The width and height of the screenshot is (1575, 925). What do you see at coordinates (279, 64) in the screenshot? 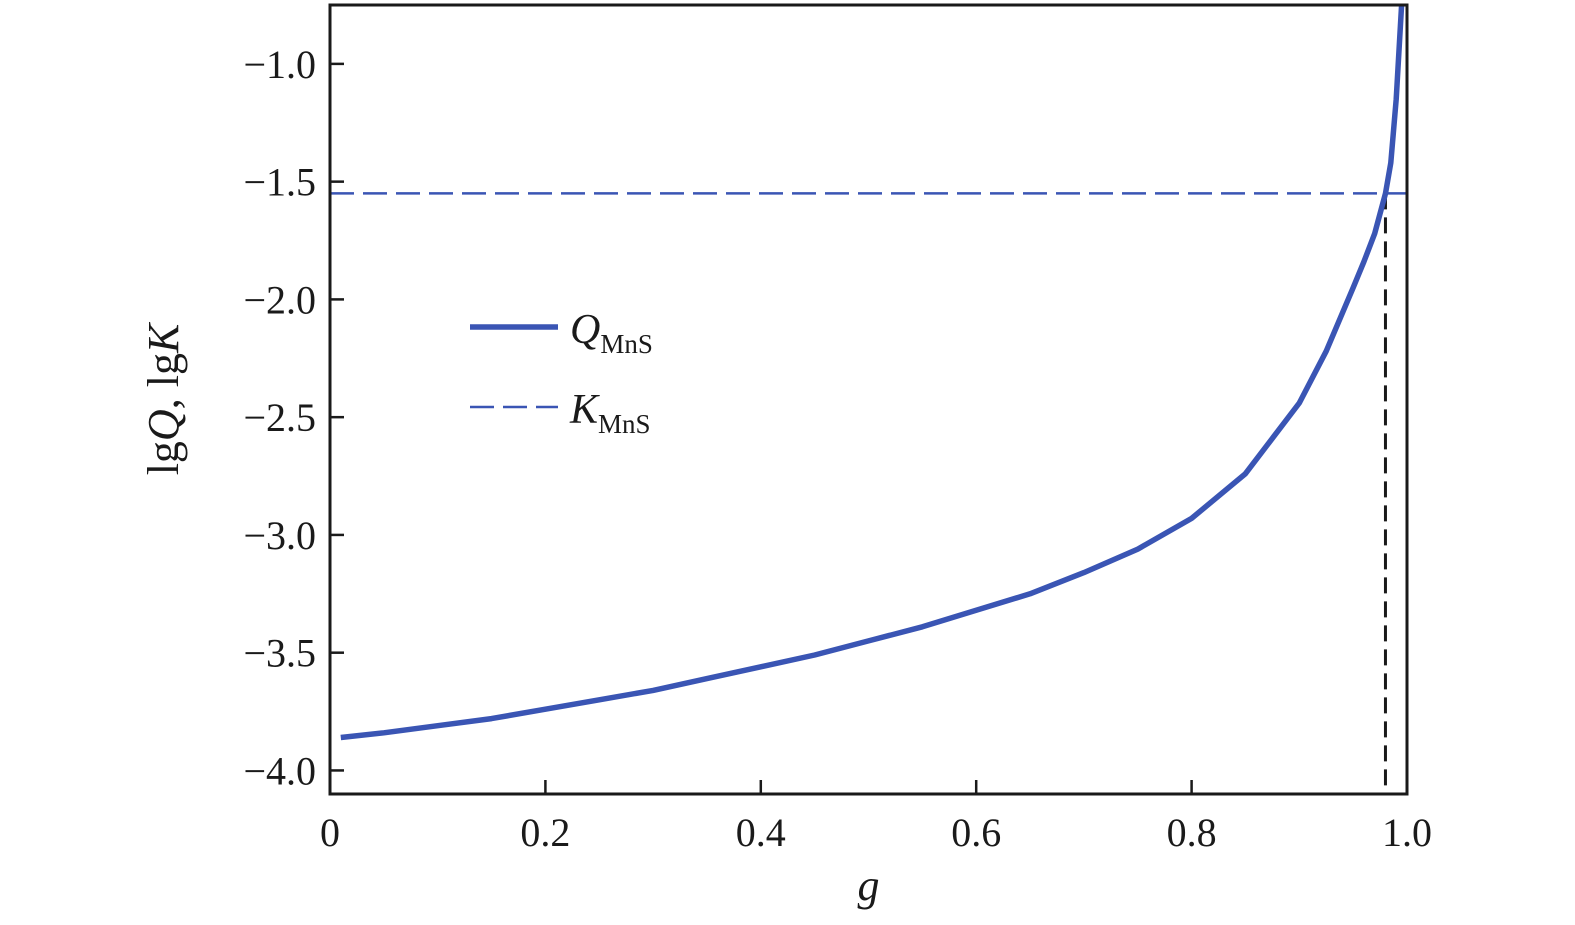
I see `y-tick-label: −1.0` at bounding box center [279, 64].